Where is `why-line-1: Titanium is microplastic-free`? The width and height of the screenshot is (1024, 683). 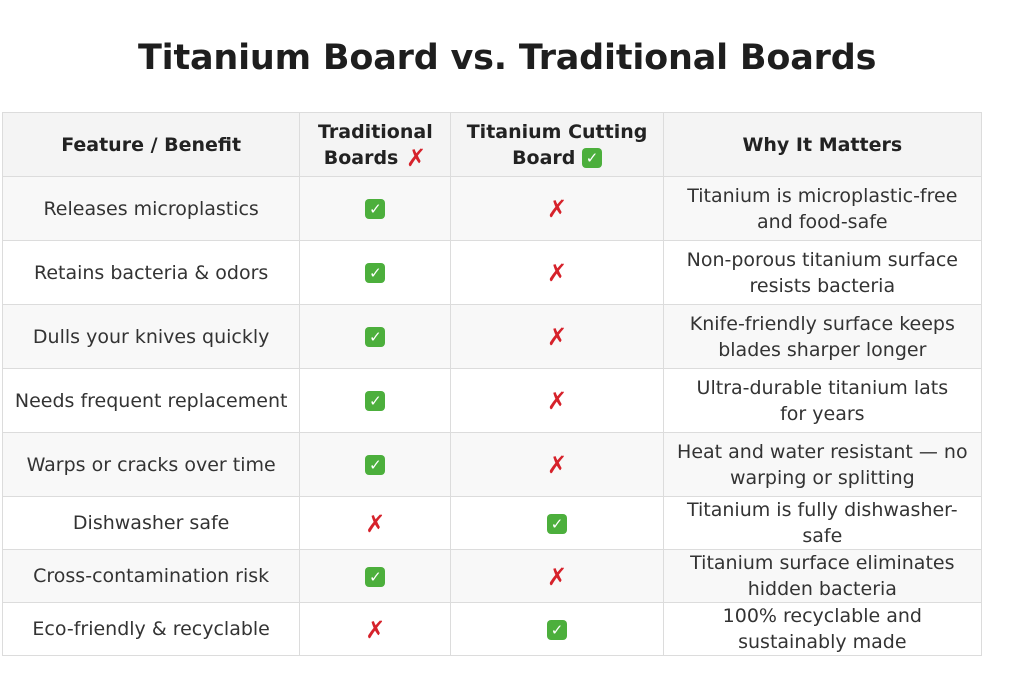
why-line-1: Titanium is microplastic-free is located at coordinates (822, 195).